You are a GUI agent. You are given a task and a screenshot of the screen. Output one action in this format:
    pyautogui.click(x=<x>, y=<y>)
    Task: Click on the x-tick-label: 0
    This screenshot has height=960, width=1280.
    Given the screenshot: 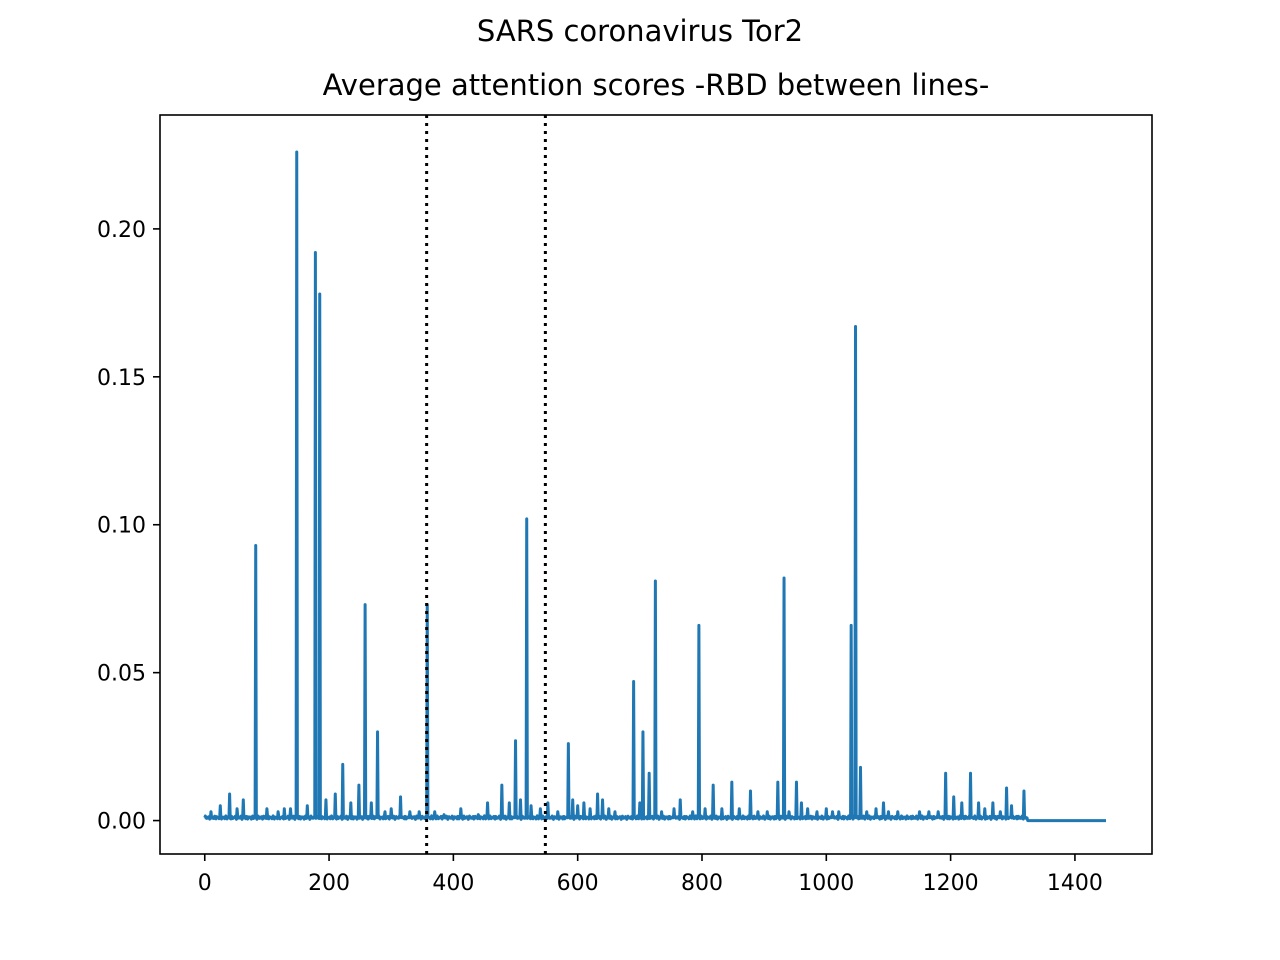 What is the action you would take?
    pyautogui.click(x=205, y=883)
    